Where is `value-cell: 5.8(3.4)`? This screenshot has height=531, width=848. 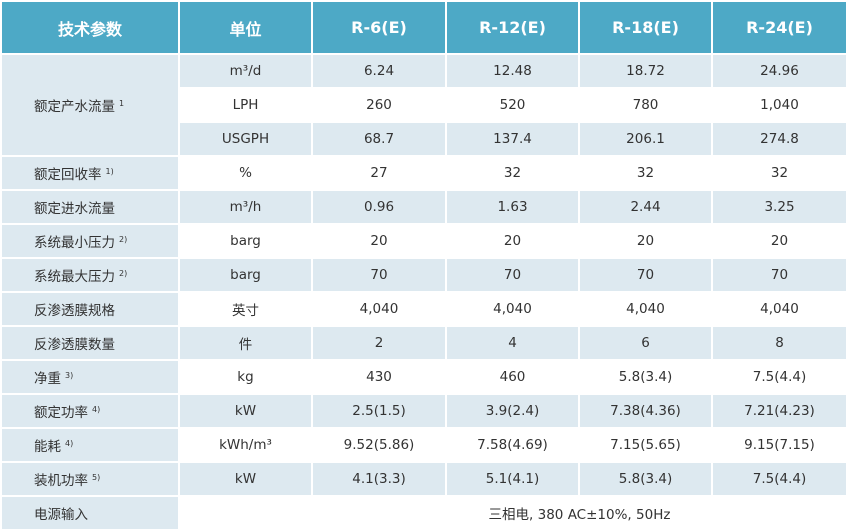
value-cell: 5.8(3.4) is located at coordinates (645, 377).